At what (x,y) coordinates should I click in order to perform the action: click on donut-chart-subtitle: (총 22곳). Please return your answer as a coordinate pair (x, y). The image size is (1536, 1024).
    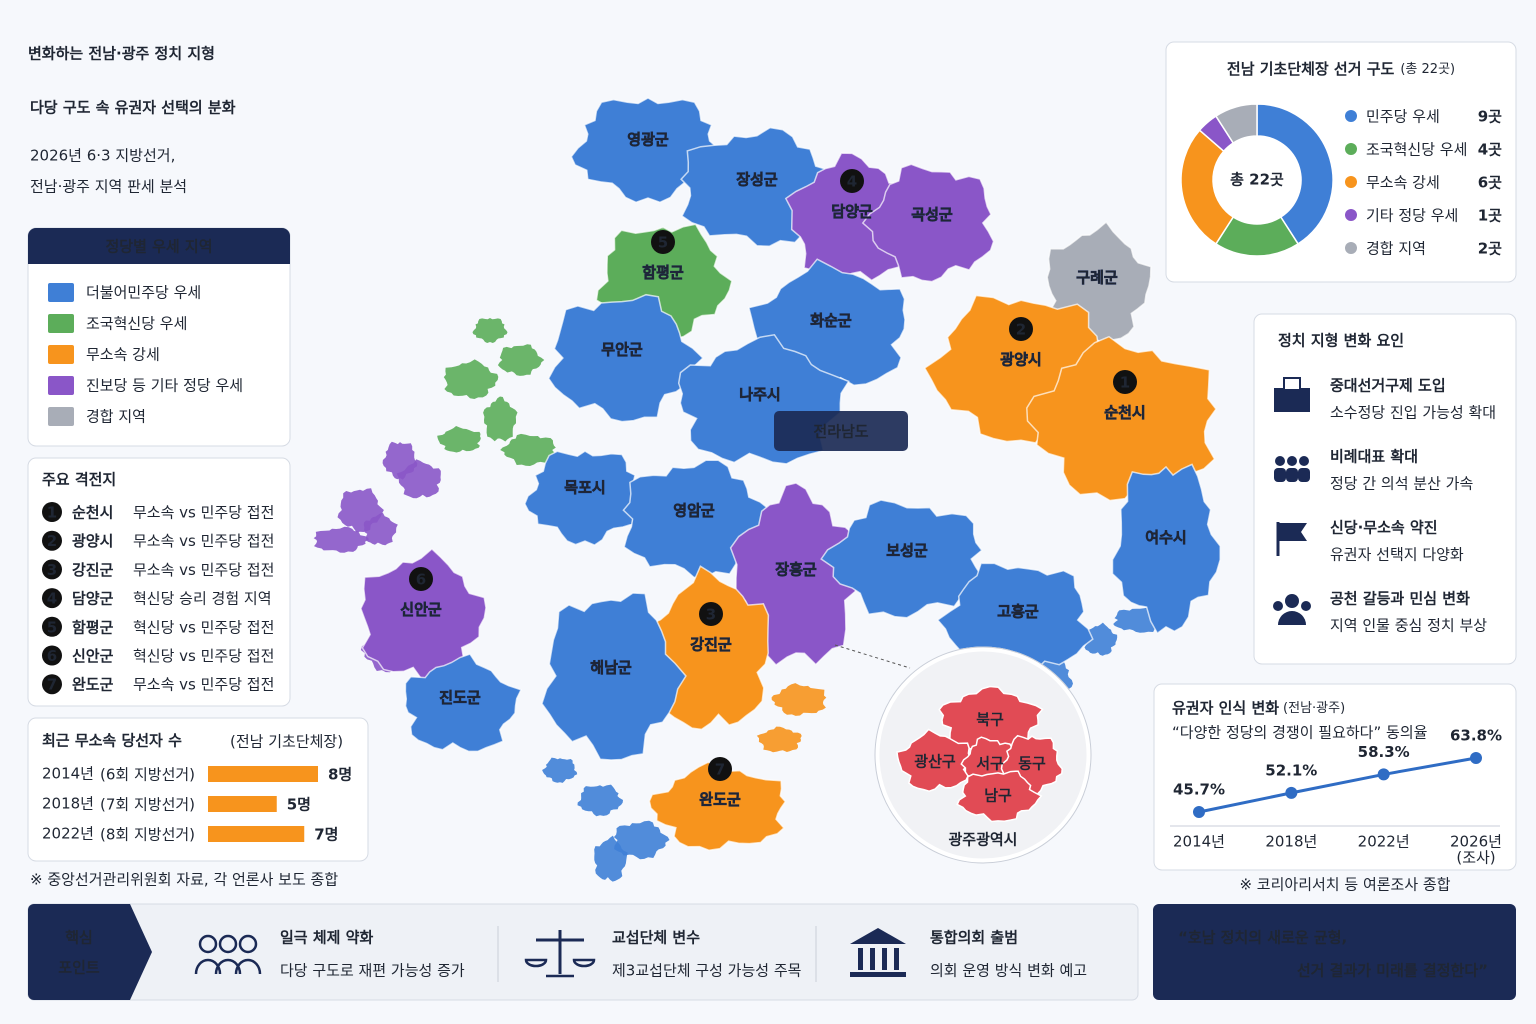
    Looking at the image, I should click on (1427, 69).